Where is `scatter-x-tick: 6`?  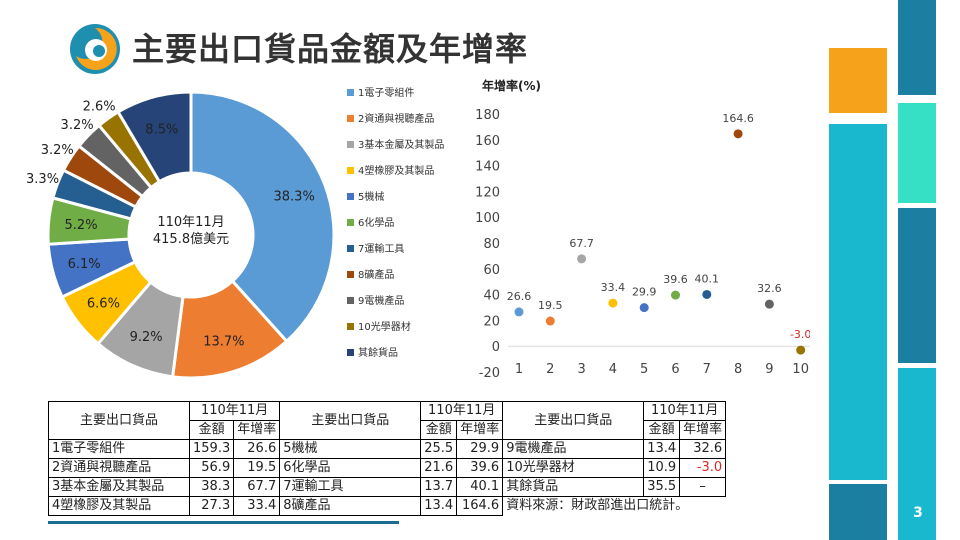 scatter-x-tick: 6 is located at coordinates (675, 369).